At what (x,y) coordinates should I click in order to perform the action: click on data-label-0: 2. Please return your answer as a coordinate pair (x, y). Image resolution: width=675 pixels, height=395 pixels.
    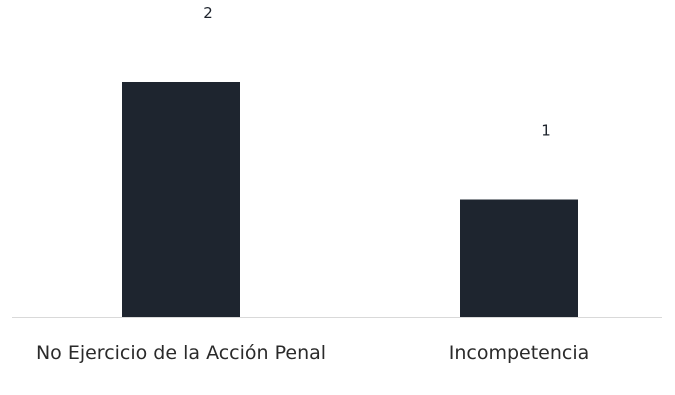
    Looking at the image, I should click on (208, 13).